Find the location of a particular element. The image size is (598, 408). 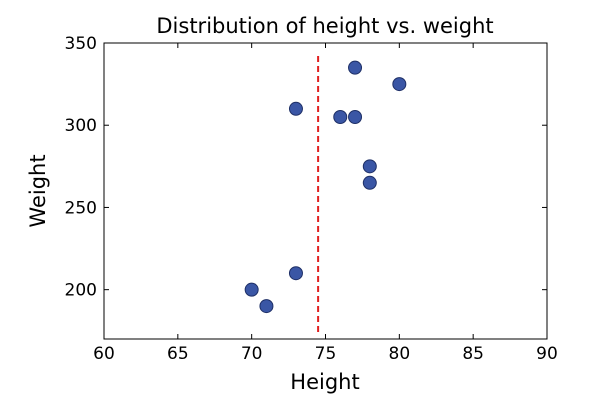

y-axis-label: Weight is located at coordinates (38, 190).